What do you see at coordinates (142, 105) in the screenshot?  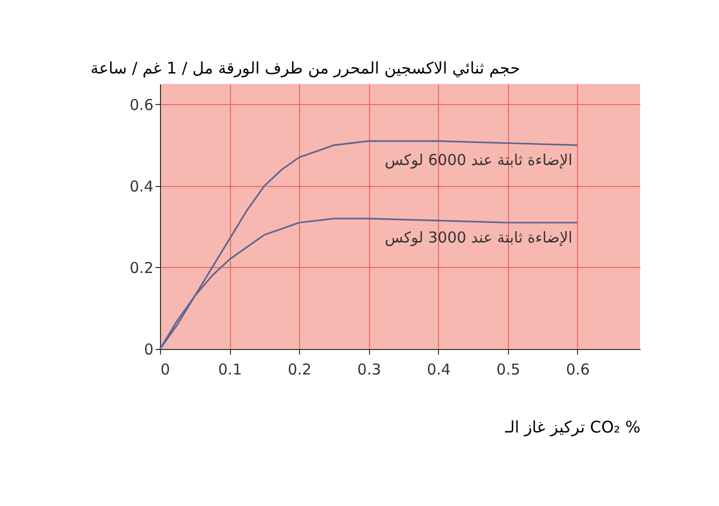 I see `y-tick-label: 0.6` at bounding box center [142, 105].